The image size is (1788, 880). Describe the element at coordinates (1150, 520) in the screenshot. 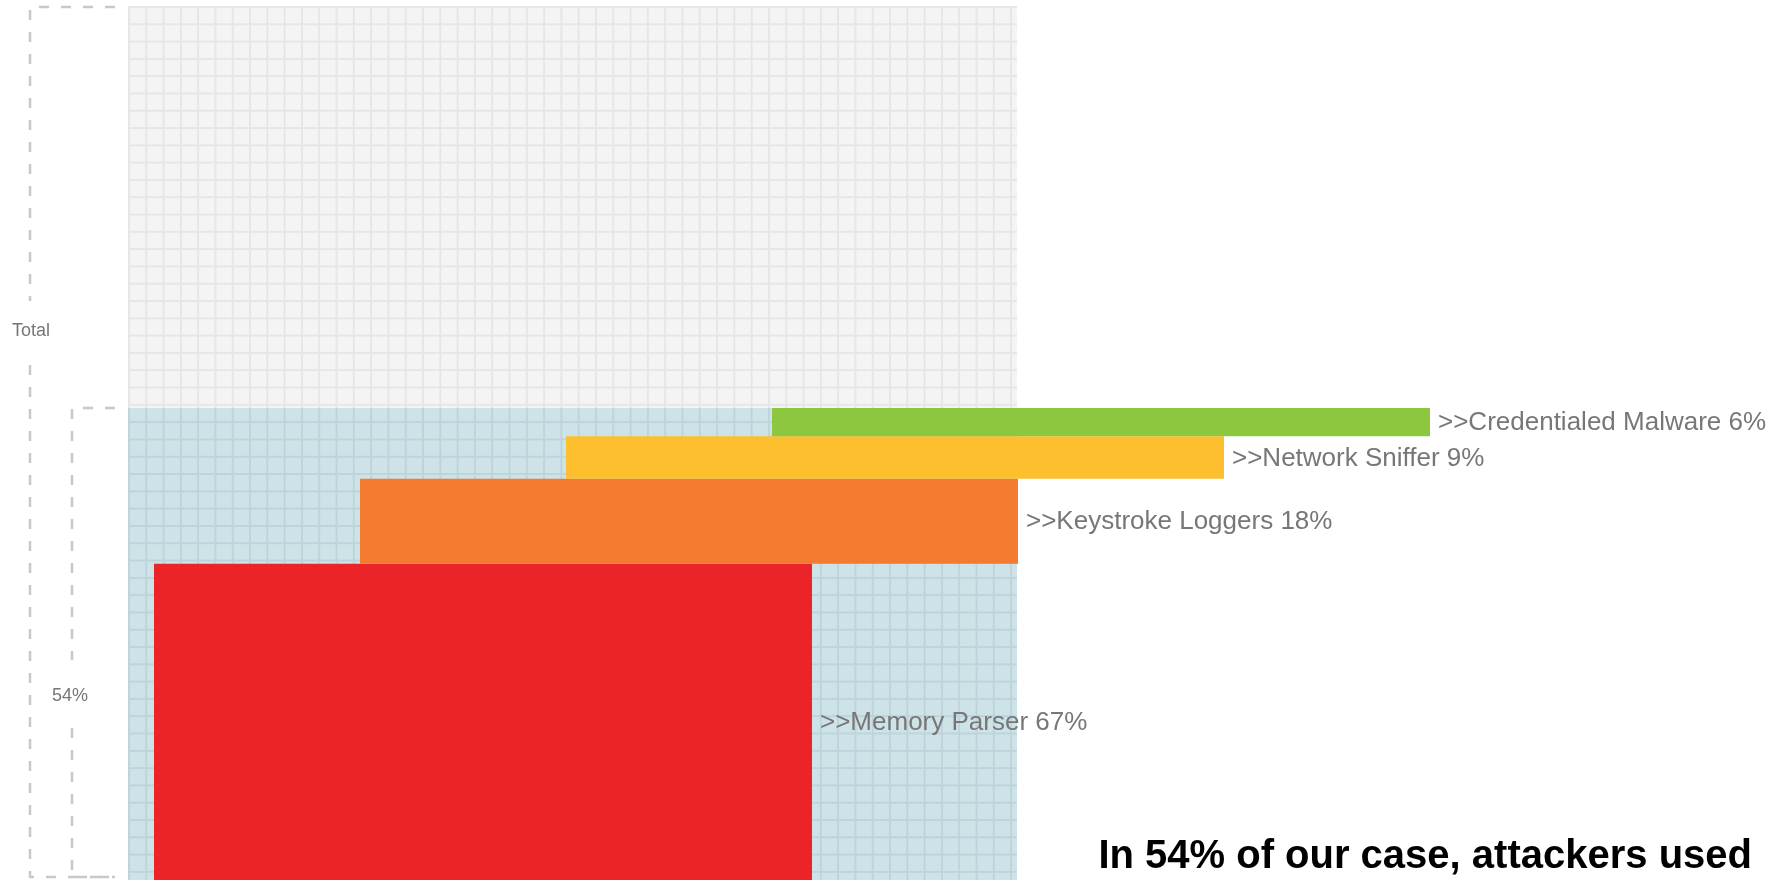

I see `category-label: >>Keystroke Loggers` at that location.